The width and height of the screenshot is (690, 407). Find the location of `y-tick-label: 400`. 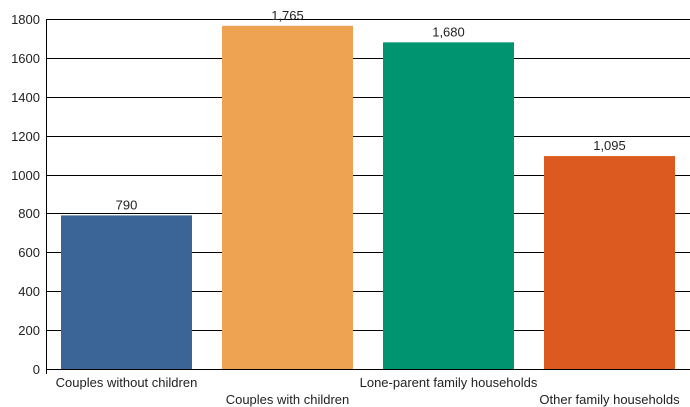

y-tick-label: 400 is located at coordinates (29, 291).